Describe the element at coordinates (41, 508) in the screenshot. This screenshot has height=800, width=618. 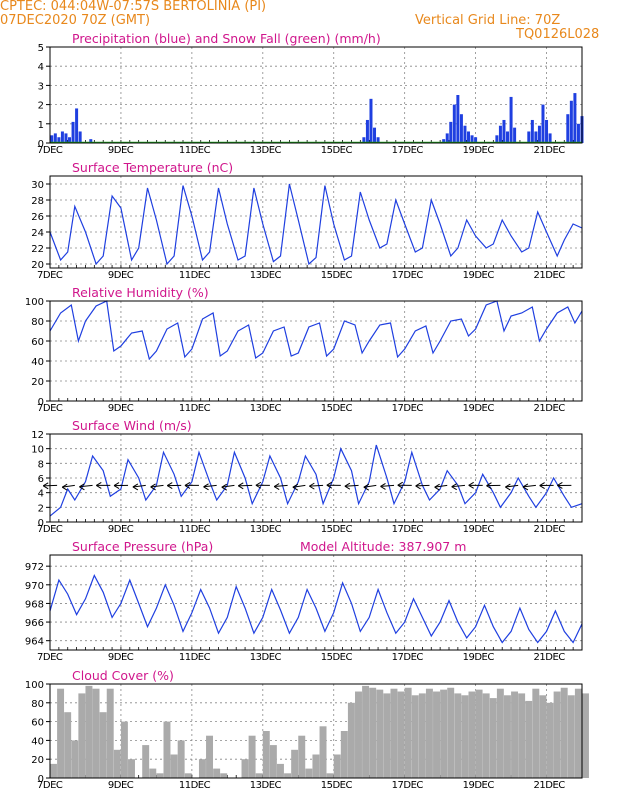
I see `y-tick-label: 2` at that location.